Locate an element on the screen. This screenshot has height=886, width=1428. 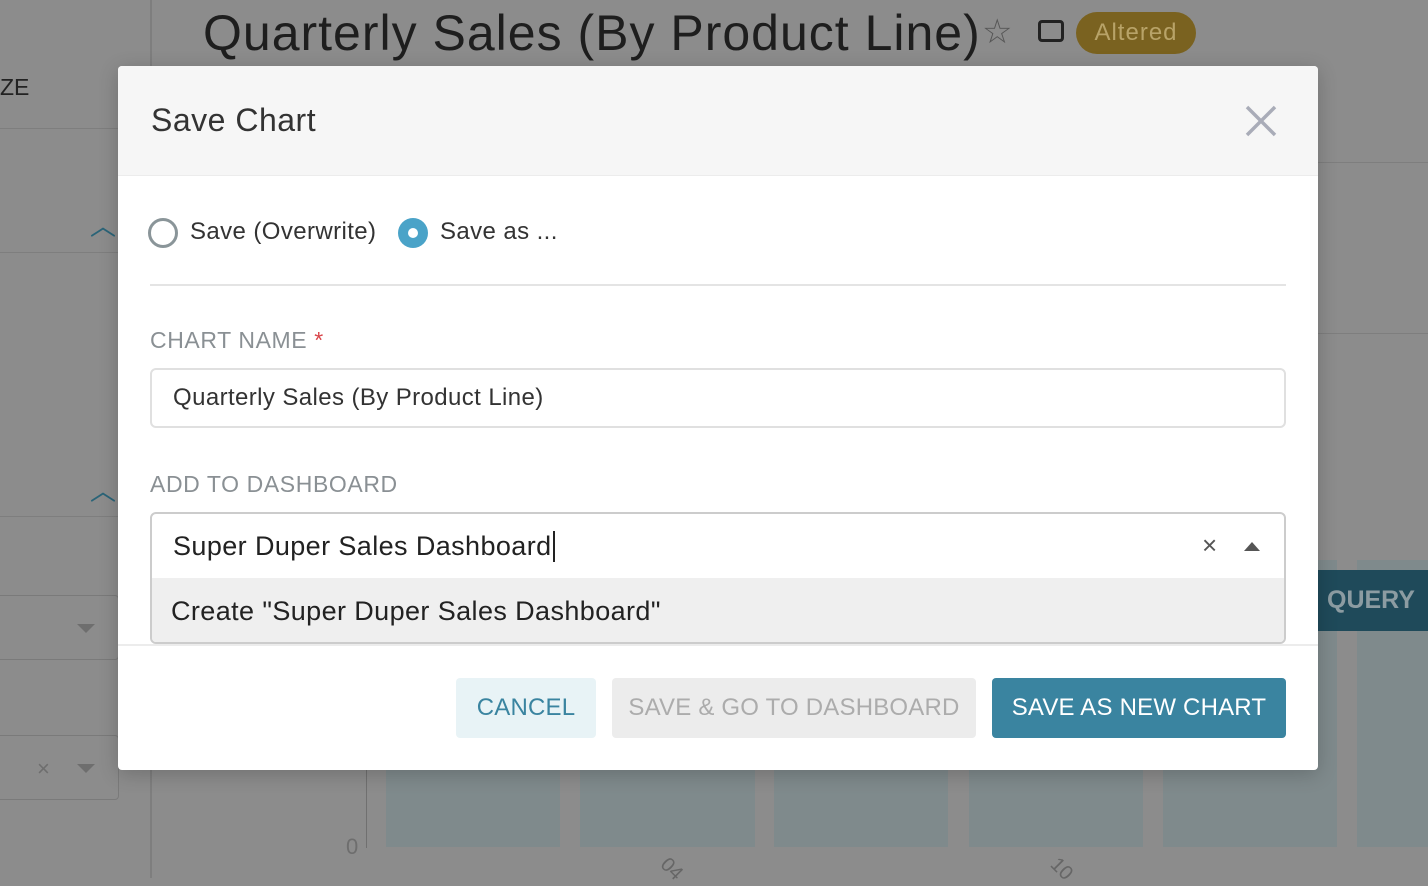
save-as-new-chart-button: SAVE AS NEW CHART is located at coordinates (1139, 708).